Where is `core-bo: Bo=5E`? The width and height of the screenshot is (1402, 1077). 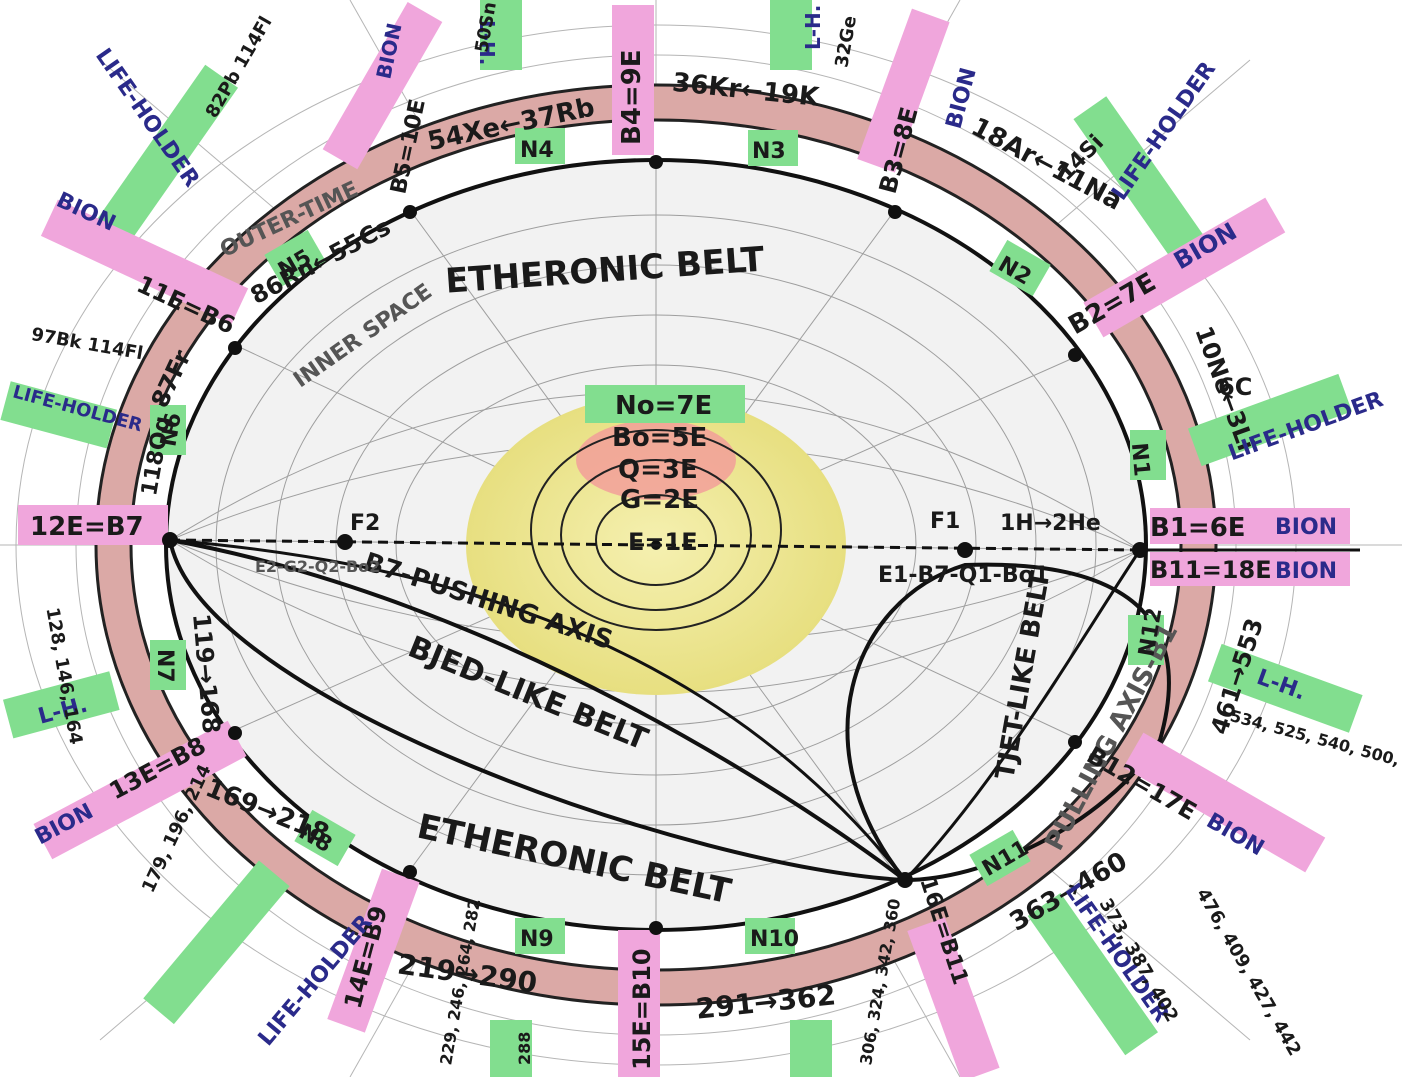
core-bo: Bo=5E is located at coordinates (659, 438).